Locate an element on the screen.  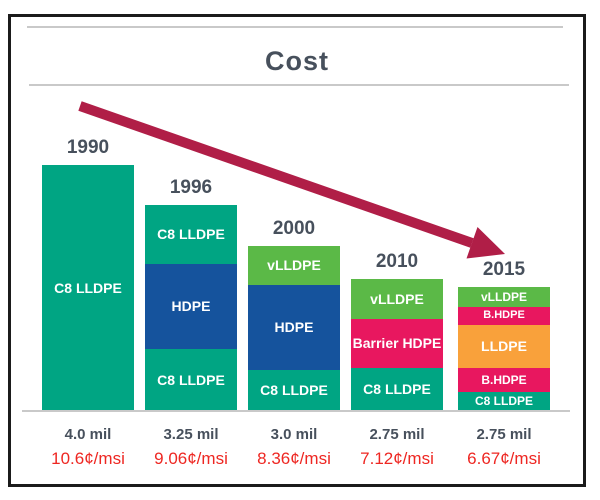
bar-2015: vLLDPE B.HDPE LLDPE B.HDPE C8 LLDPE is located at coordinates (504, 349).